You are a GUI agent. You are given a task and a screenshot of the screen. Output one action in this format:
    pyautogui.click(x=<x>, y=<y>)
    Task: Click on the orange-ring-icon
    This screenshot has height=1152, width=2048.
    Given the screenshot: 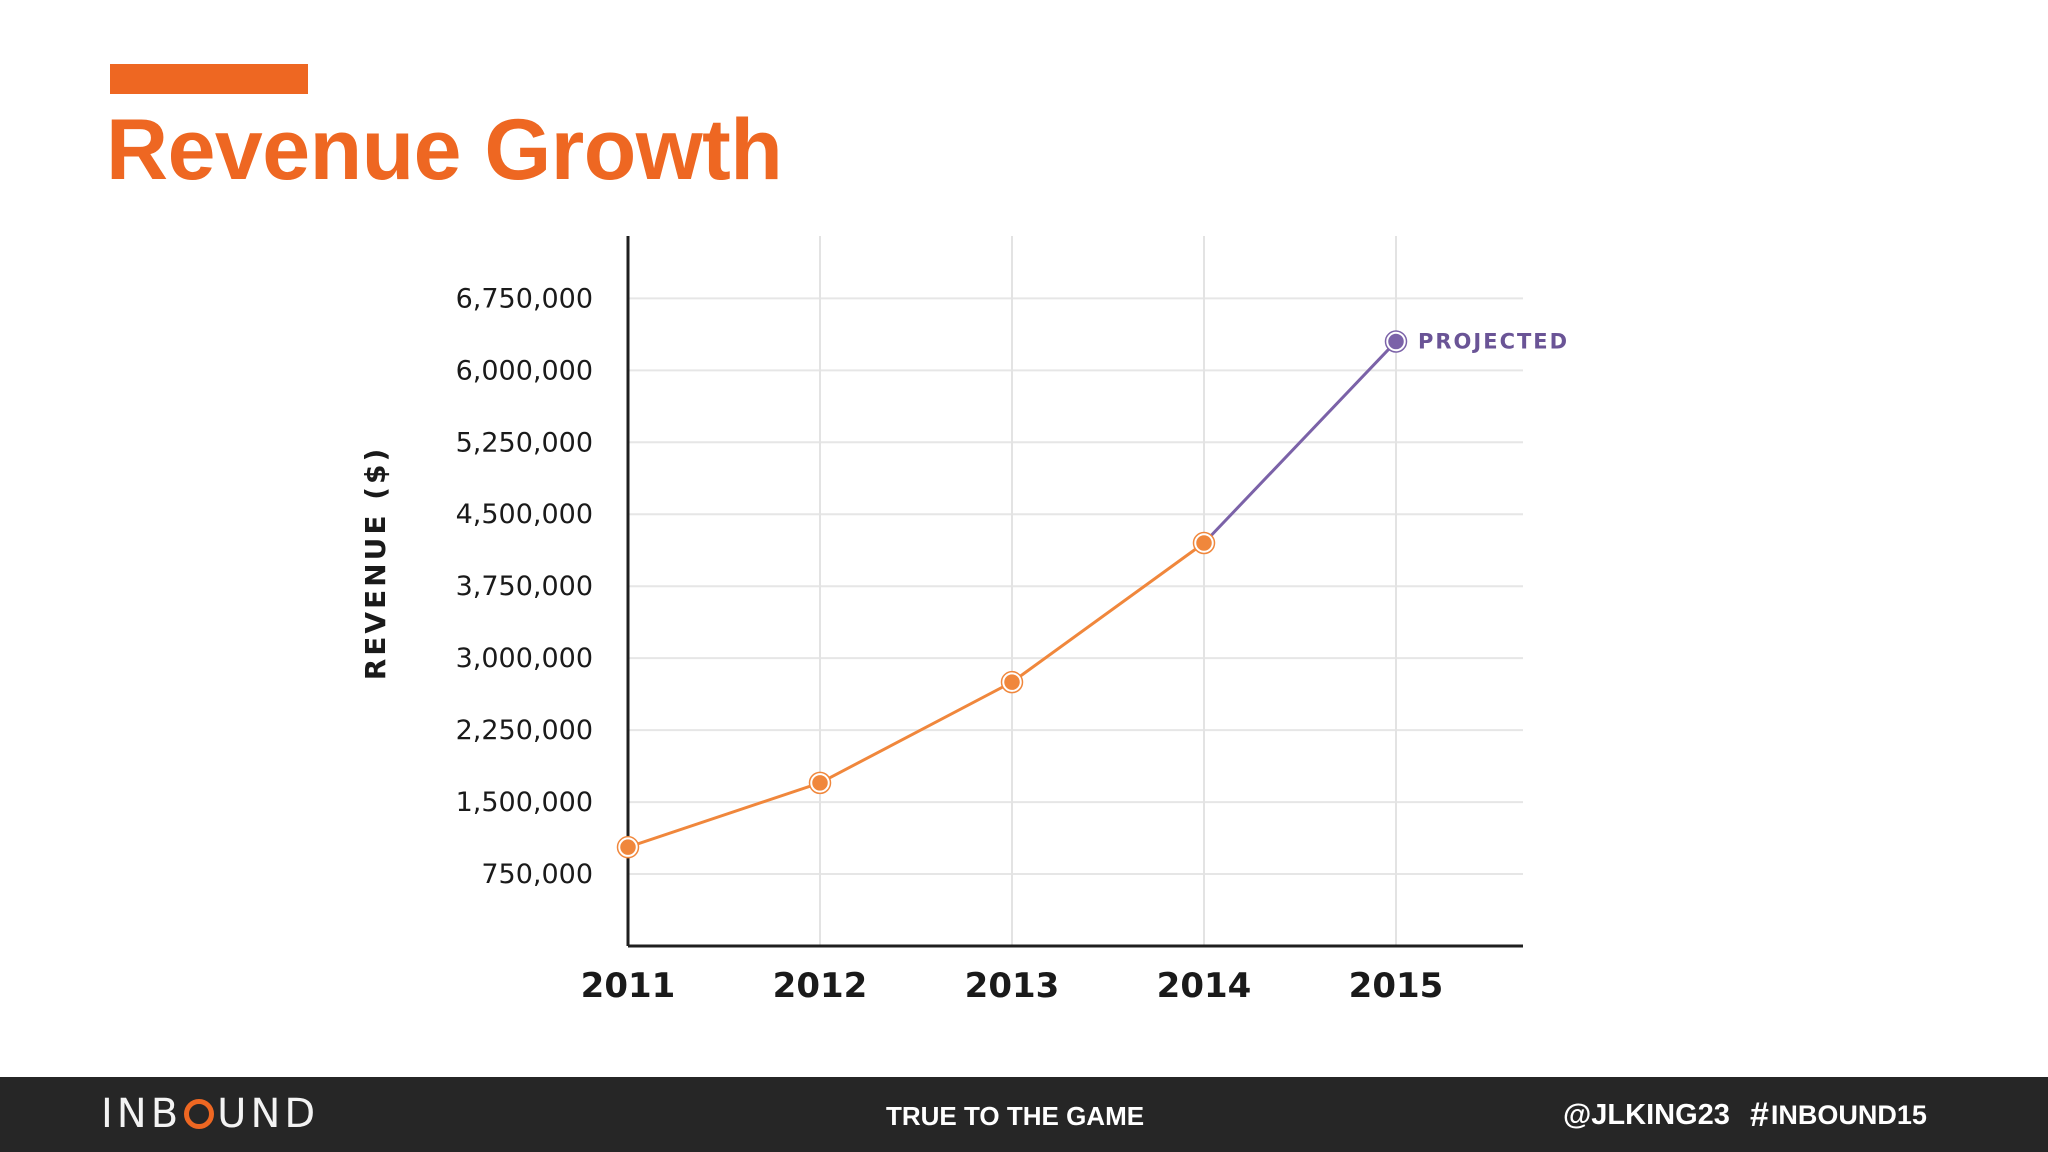 What is the action you would take?
    pyautogui.click(x=199, y=1114)
    